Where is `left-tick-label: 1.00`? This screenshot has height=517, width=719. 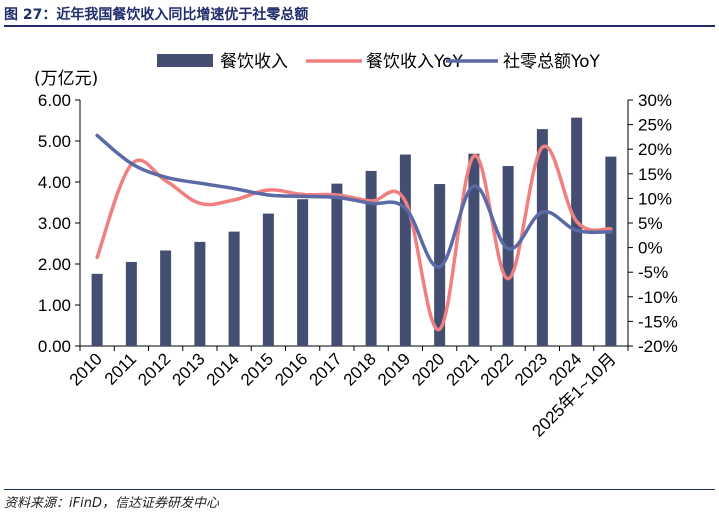 left-tick-label: 1.00 is located at coordinates (54, 305).